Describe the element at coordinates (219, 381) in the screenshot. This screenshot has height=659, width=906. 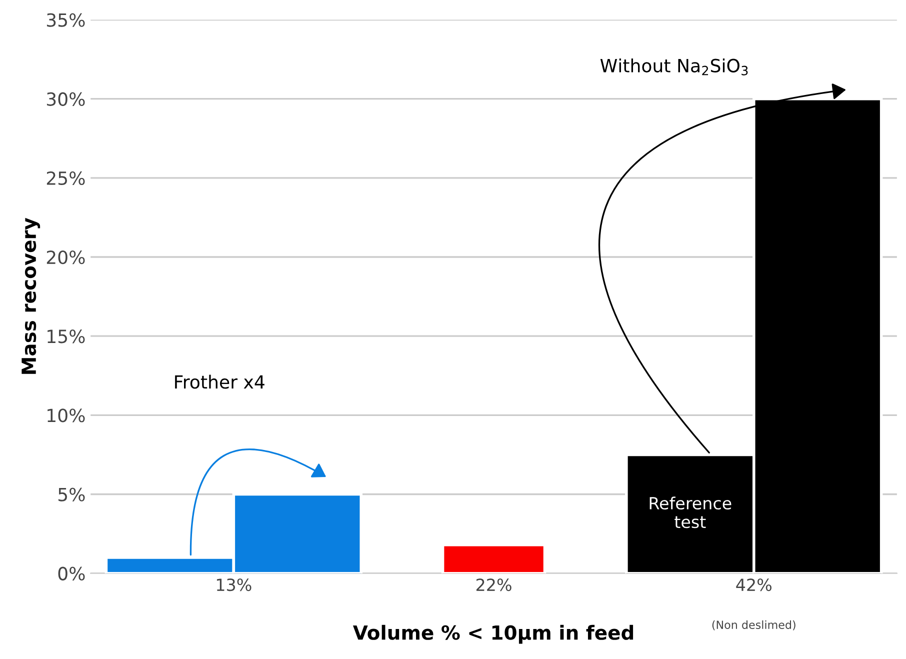
I see `annotation: Frother x4` at that location.